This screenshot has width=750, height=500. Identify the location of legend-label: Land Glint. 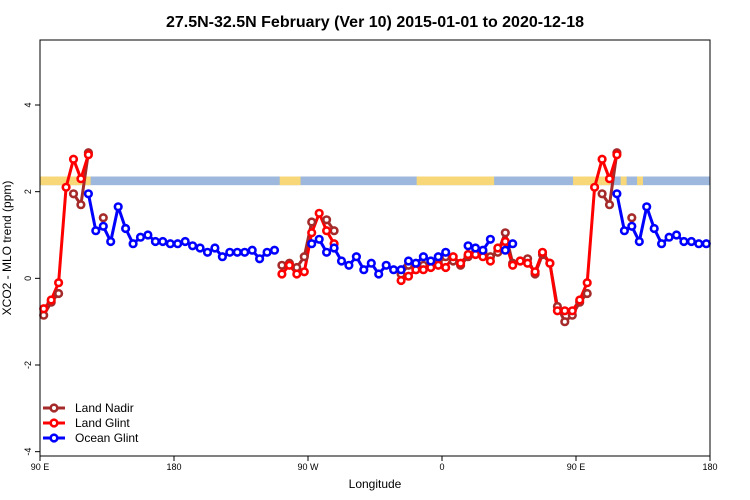
(102, 423).